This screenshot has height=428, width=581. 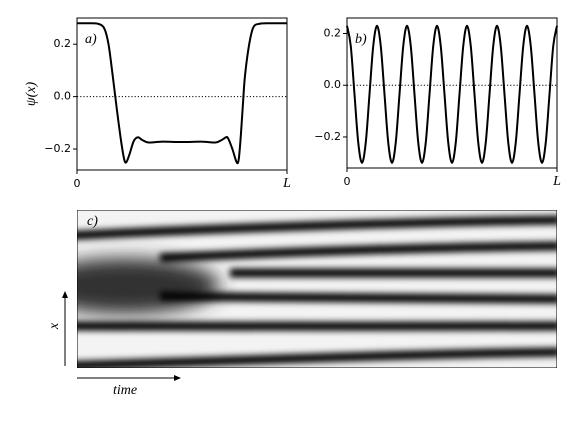 I want to click on y-axis-label: x, so click(x=54, y=326).